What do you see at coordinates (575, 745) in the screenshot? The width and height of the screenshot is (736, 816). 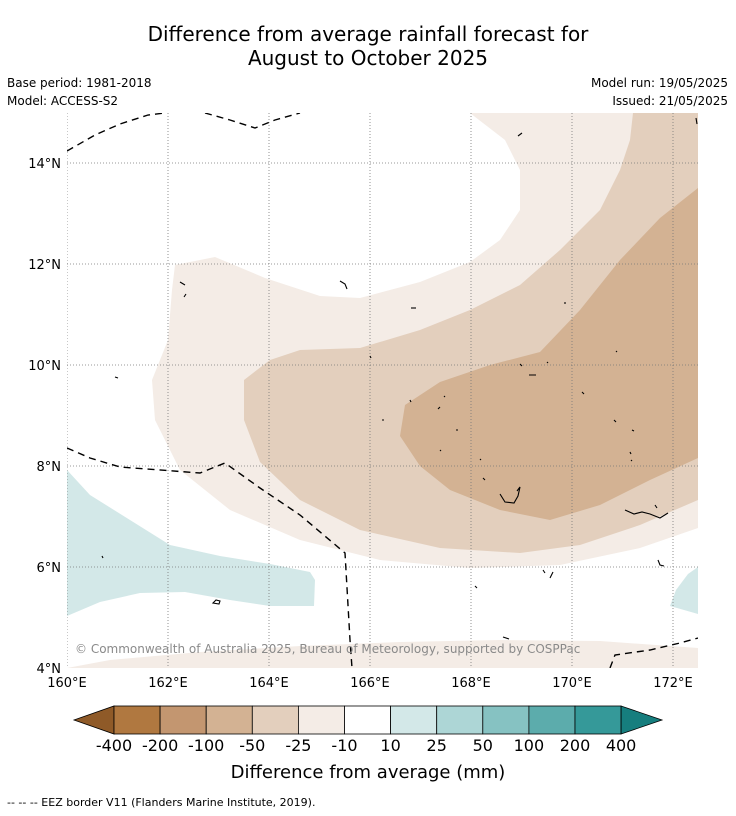 I see `colorbar-tick-label: 200` at bounding box center [575, 745].